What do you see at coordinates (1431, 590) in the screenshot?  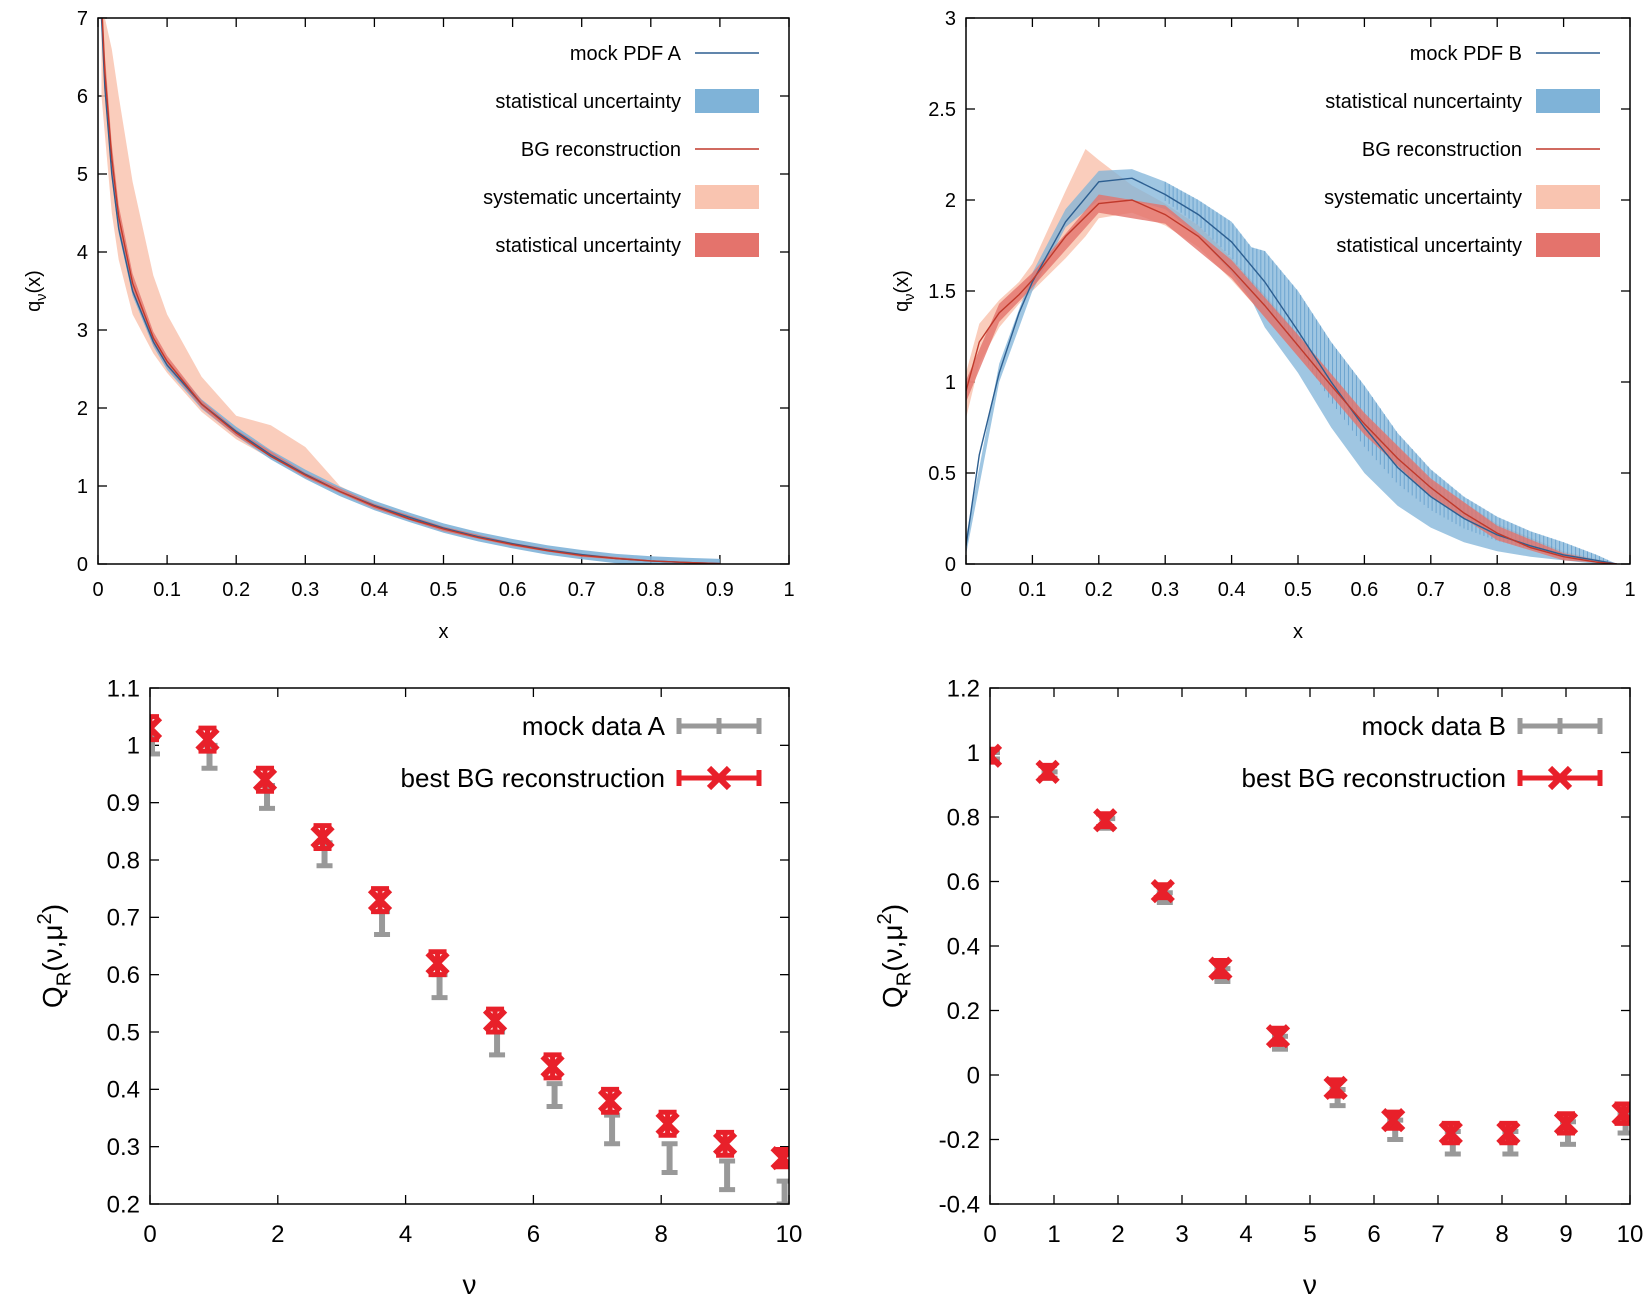 I see `x-tick-label: 0.7` at bounding box center [1431, 590].